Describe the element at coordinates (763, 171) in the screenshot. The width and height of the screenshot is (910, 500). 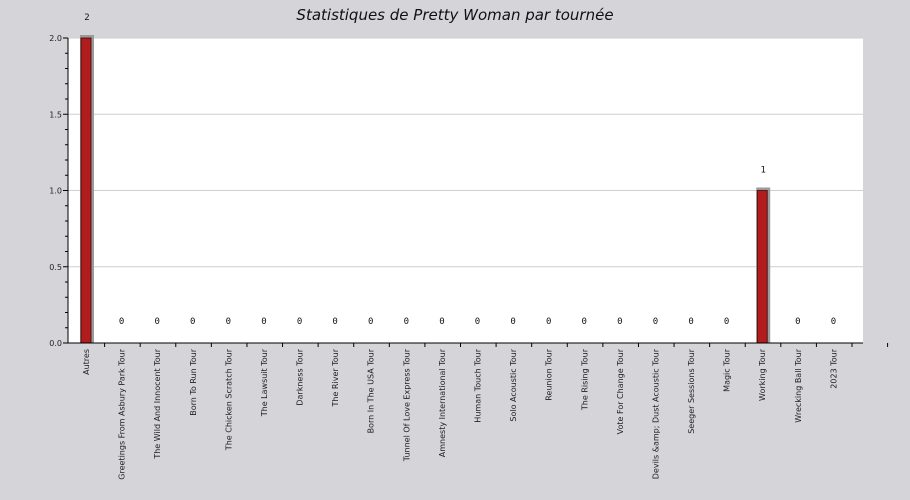
I see `value-label: 1` at that location.